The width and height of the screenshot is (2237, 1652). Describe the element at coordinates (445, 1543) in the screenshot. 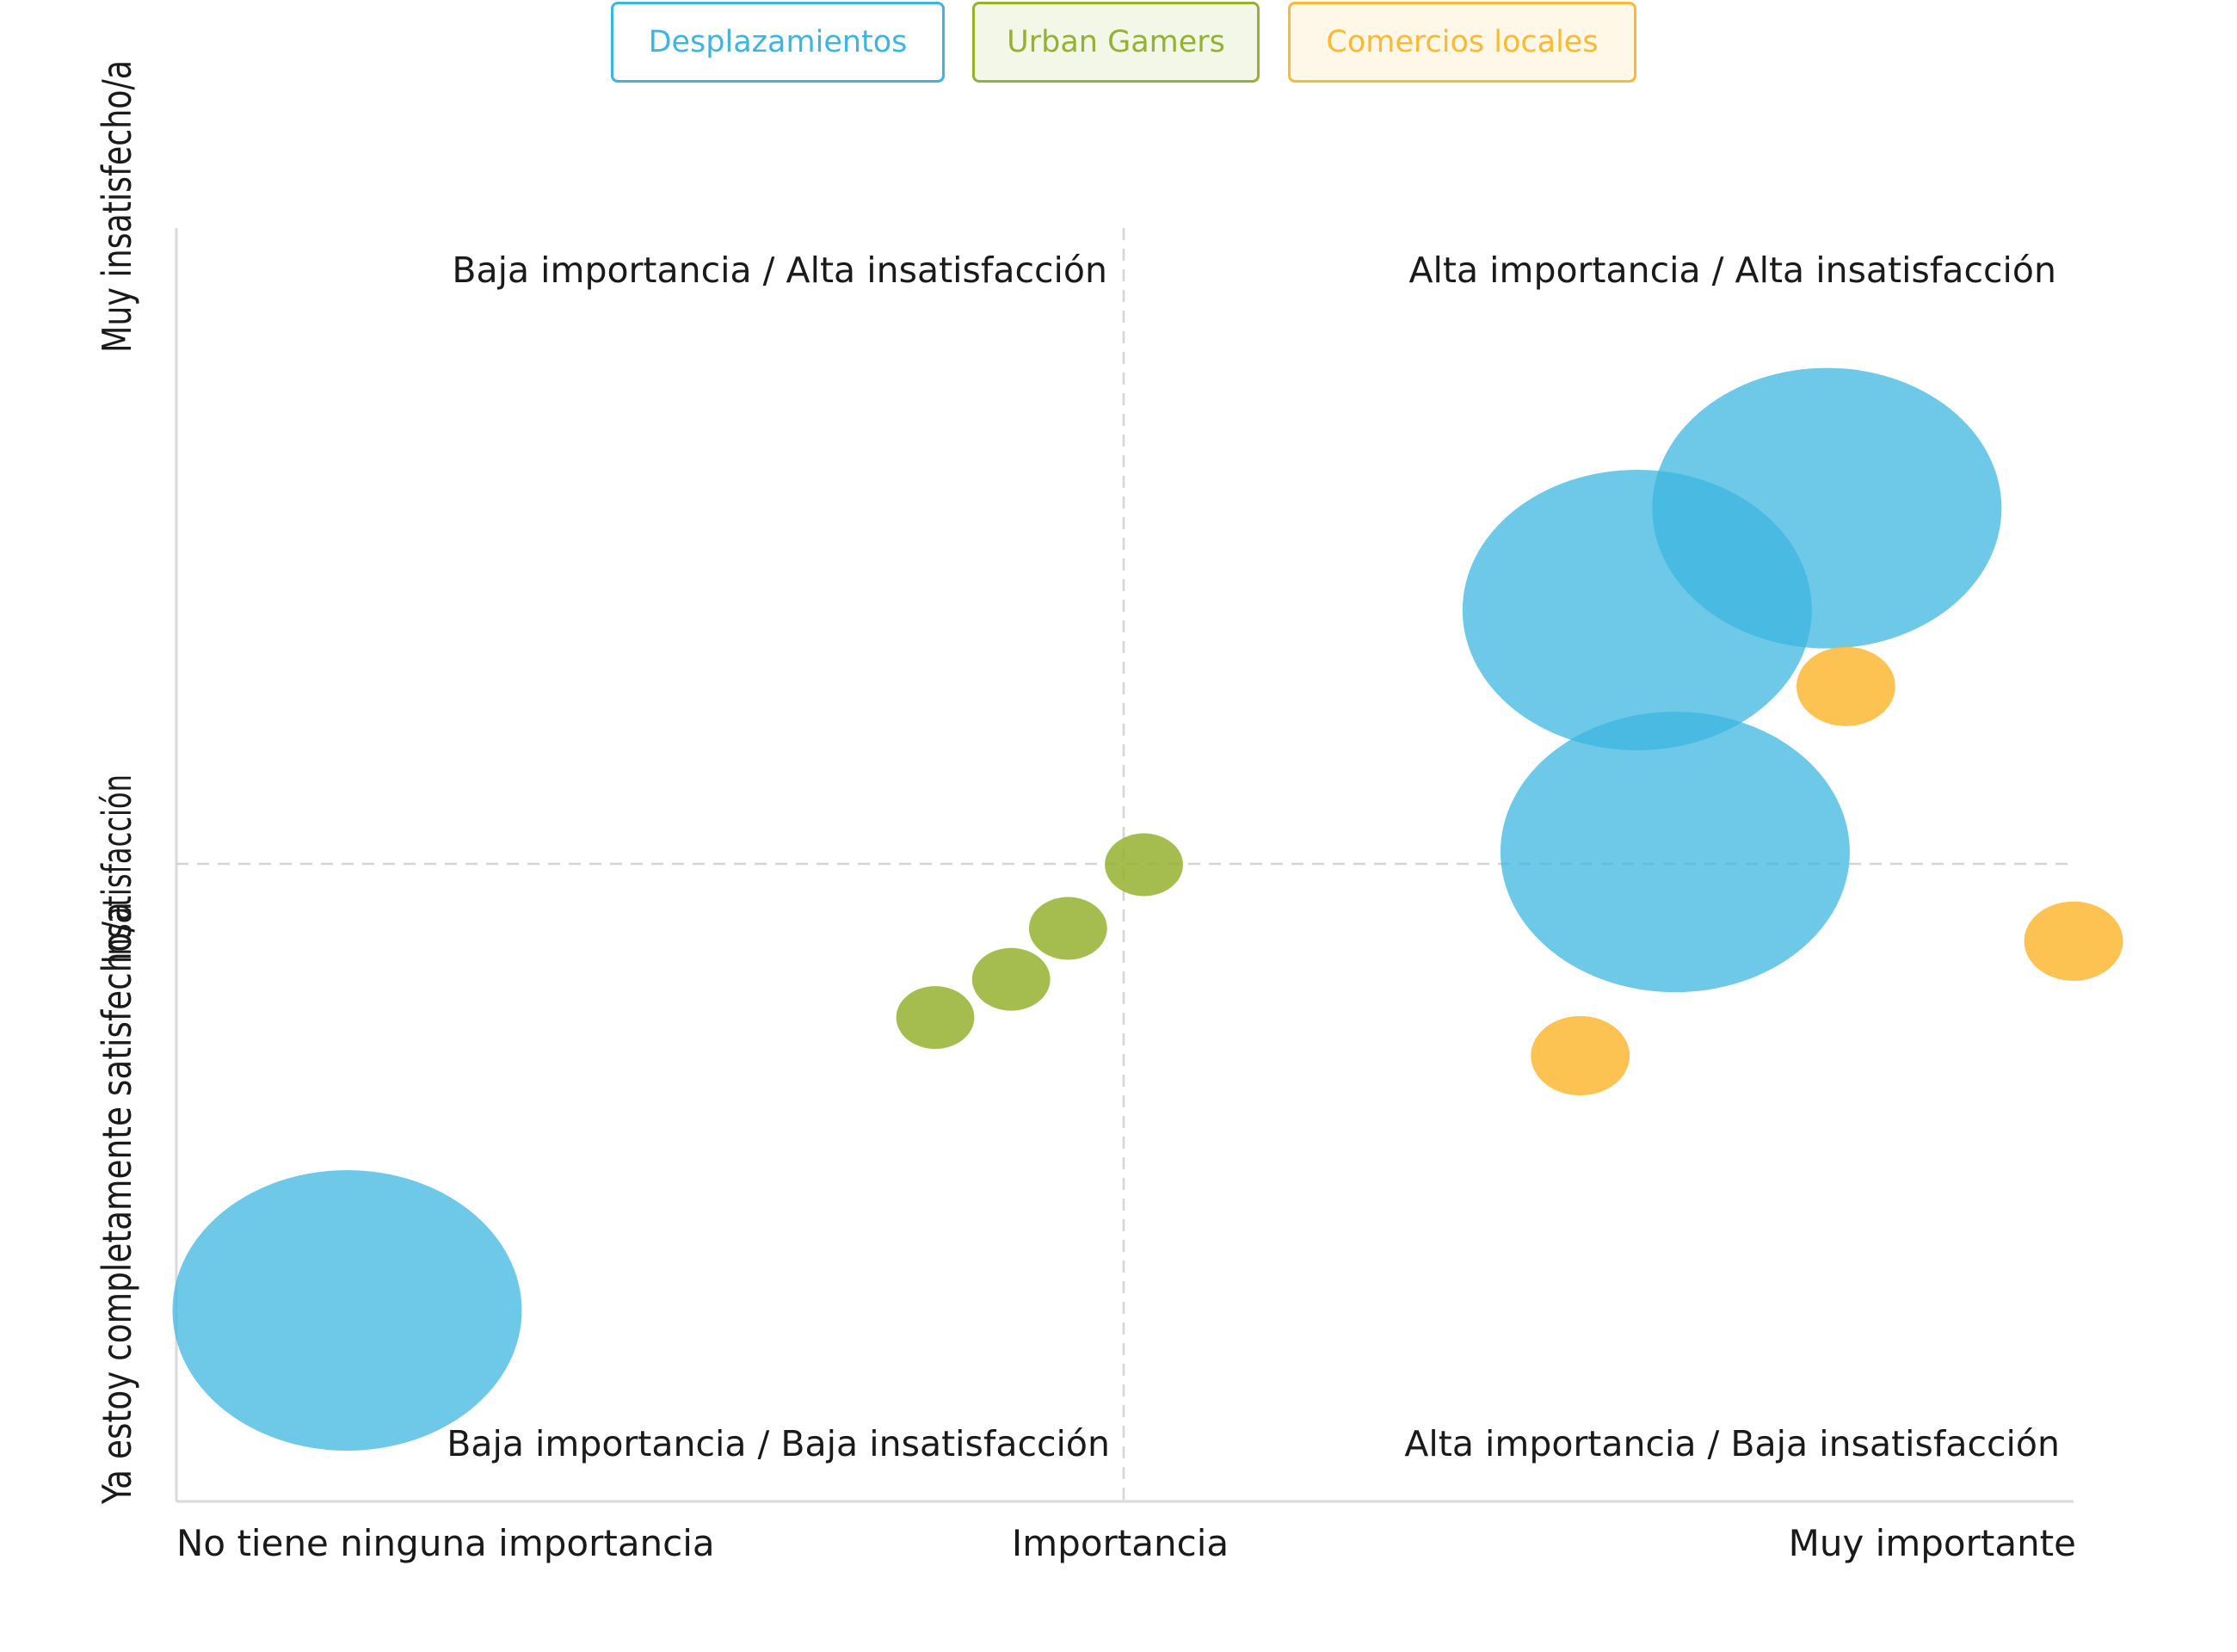

I see `x-min-label: No tiene ninguna importancia` at that location.